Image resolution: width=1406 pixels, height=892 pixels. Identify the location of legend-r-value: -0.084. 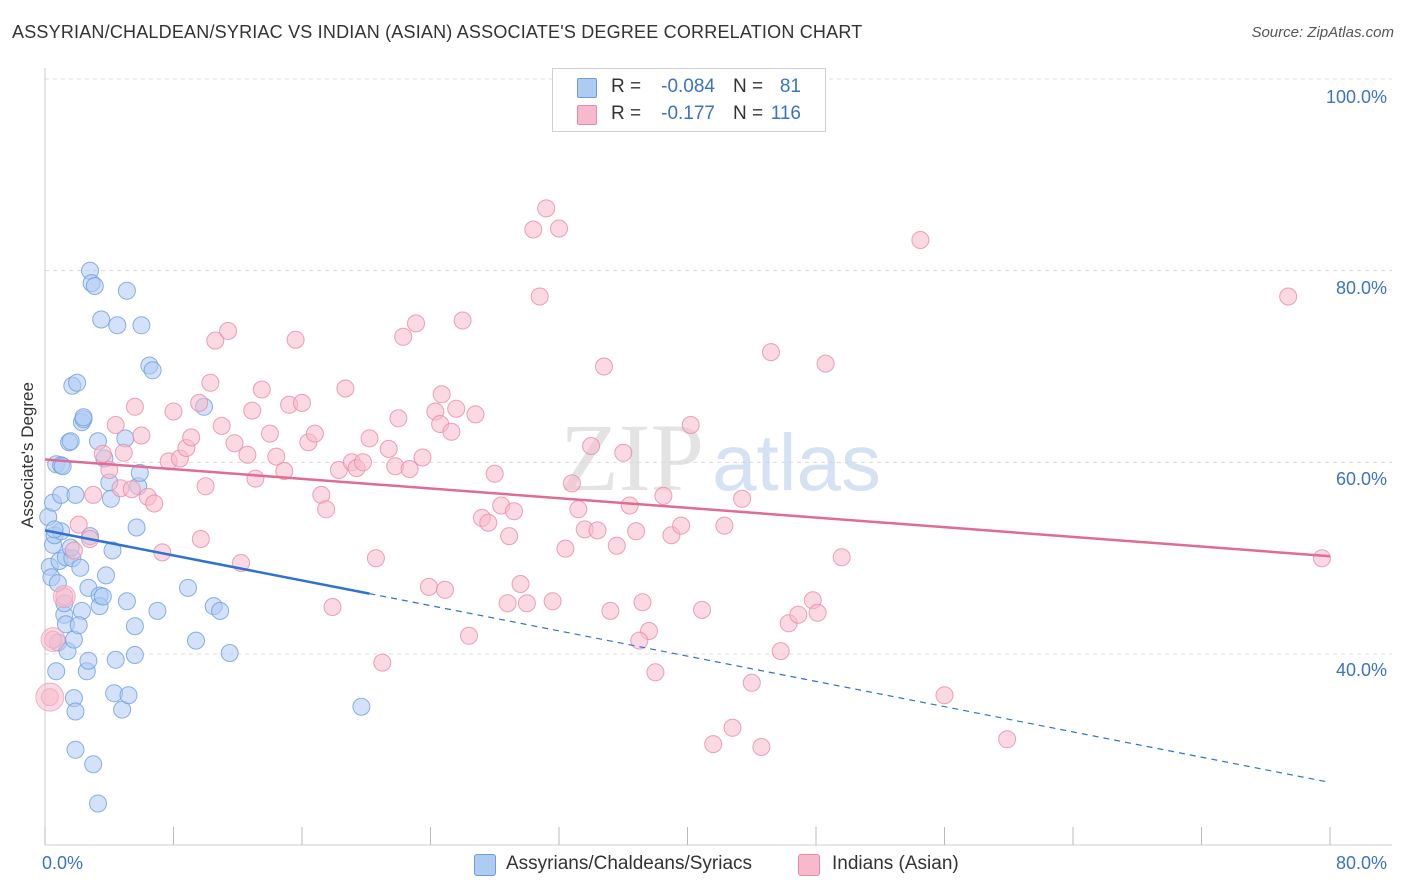
(688, 86).